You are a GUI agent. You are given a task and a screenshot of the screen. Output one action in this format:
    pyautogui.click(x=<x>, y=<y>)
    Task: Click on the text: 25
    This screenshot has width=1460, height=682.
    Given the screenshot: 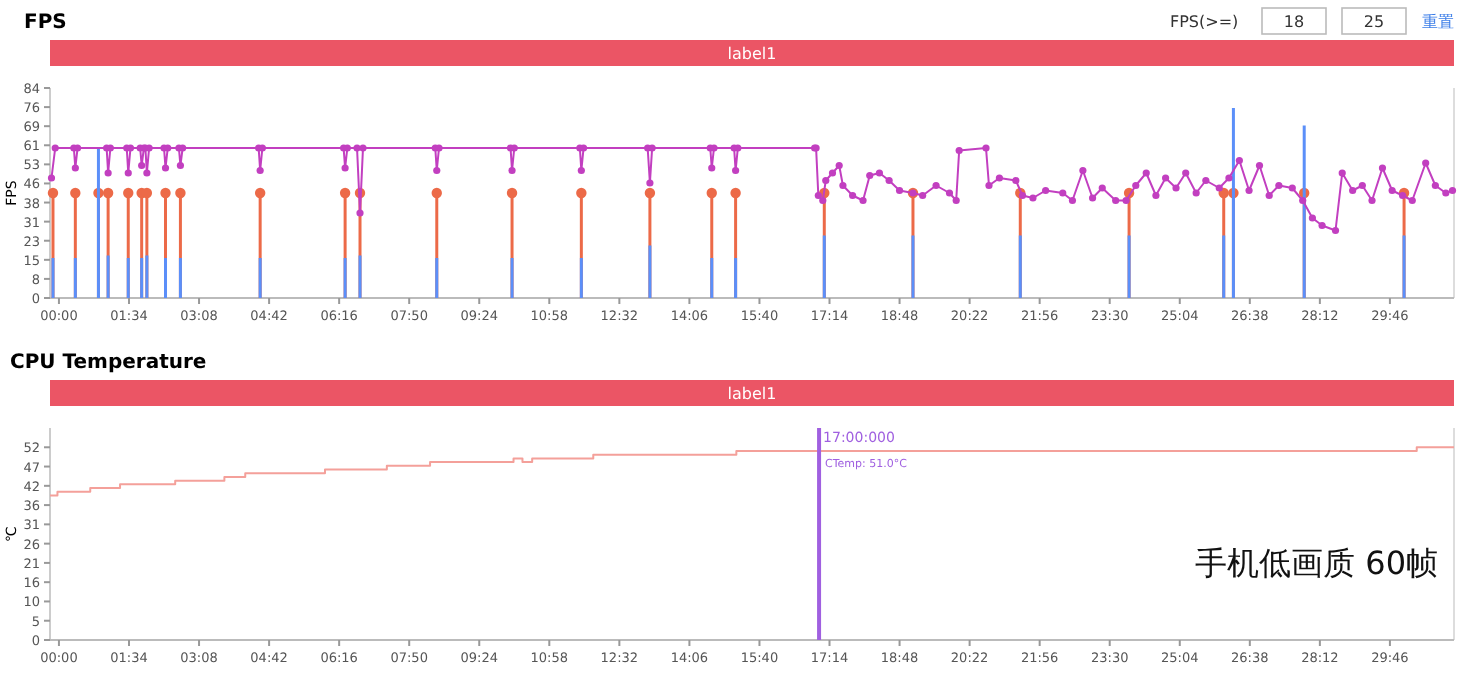 What is the action you would take?
    pyautogui.click(x=1374, y=22)
    